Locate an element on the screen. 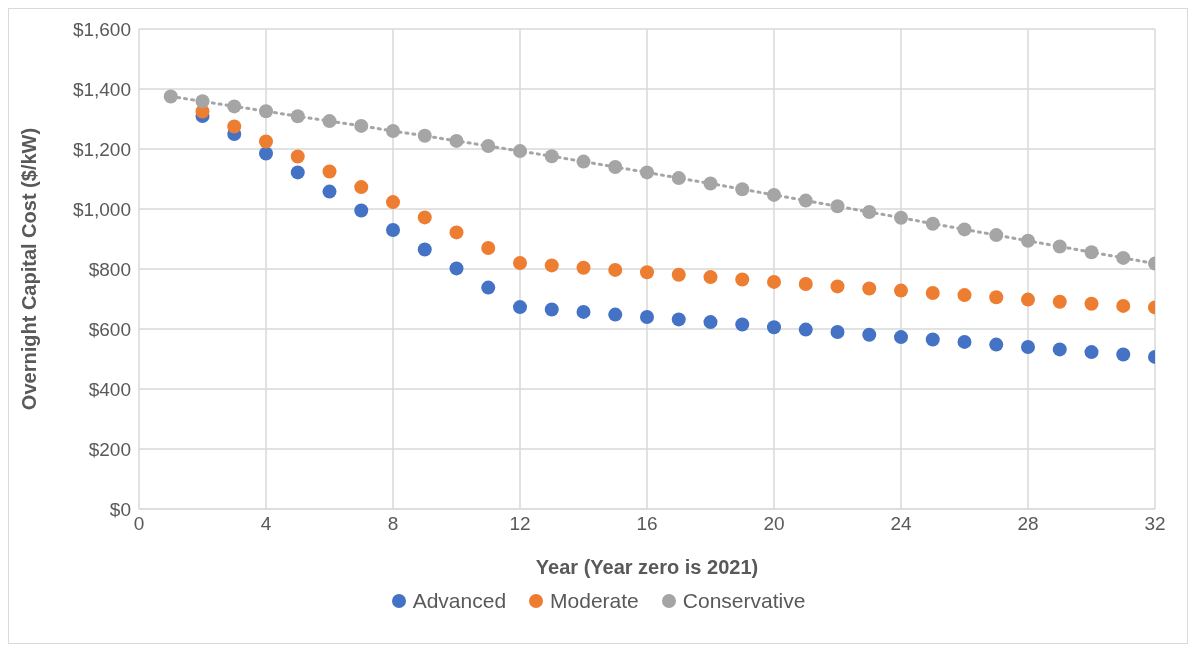 This screenshot has height=652, width=1198. y-tick-label: $0 is located at coordinates (120, 509).